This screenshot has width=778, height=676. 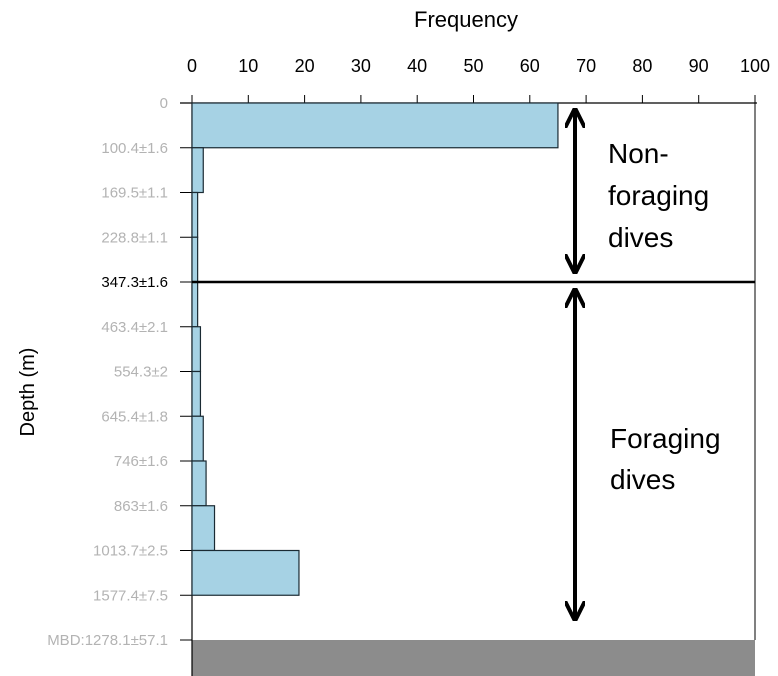 I want to click on annotation-non-foraging-line-3: dives, so click(x=640, y=237).